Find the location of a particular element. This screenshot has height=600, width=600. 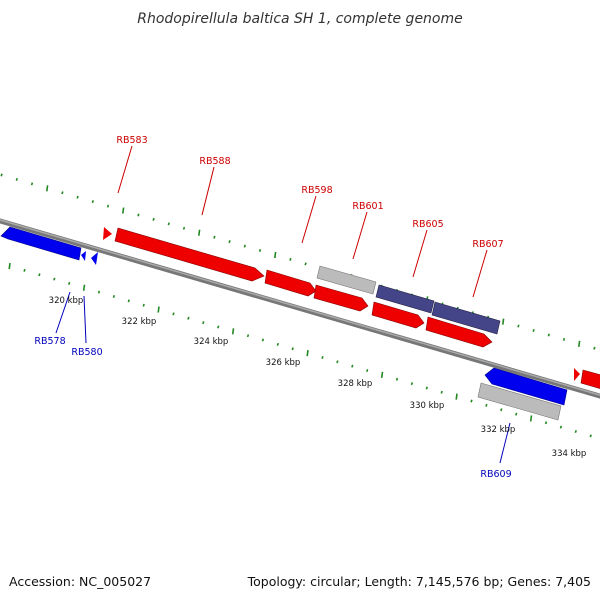

gene-label-RB607: RB607 is located at coordinates (487, 244).